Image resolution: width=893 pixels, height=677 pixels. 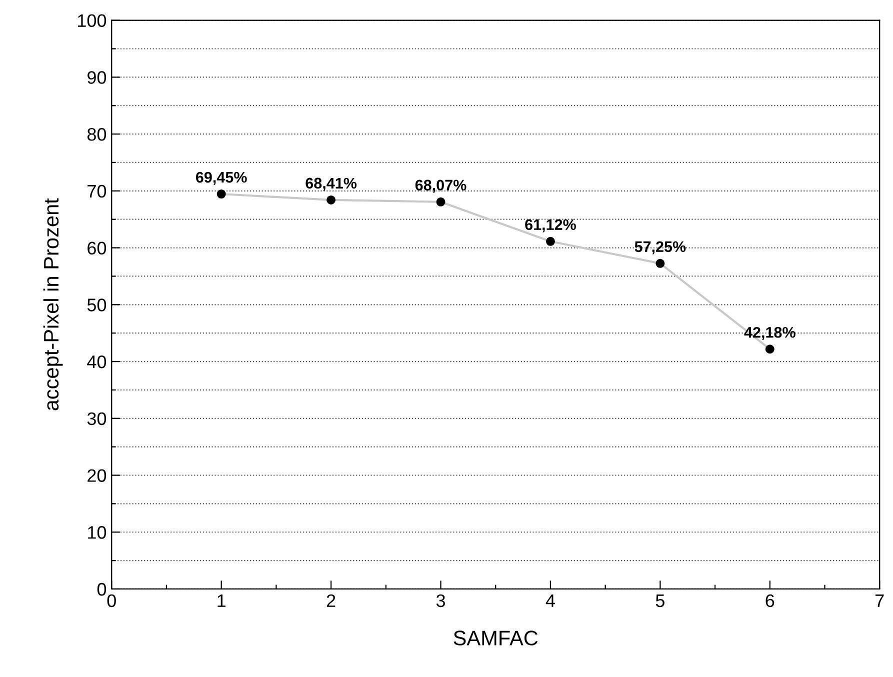 What do you see at coordinates (101, 589) in the screenshot?
I see `y-tick-label: 0` at bounding box center [101, 589].